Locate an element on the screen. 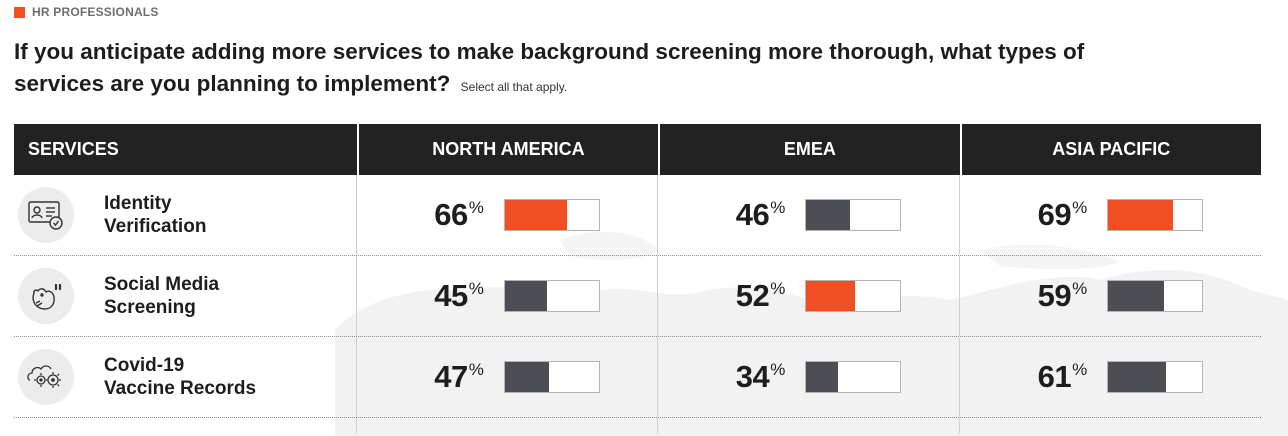 This screenshot has height=436, width=1288. percent-label: 59% is located at coordinates (1052, 295).